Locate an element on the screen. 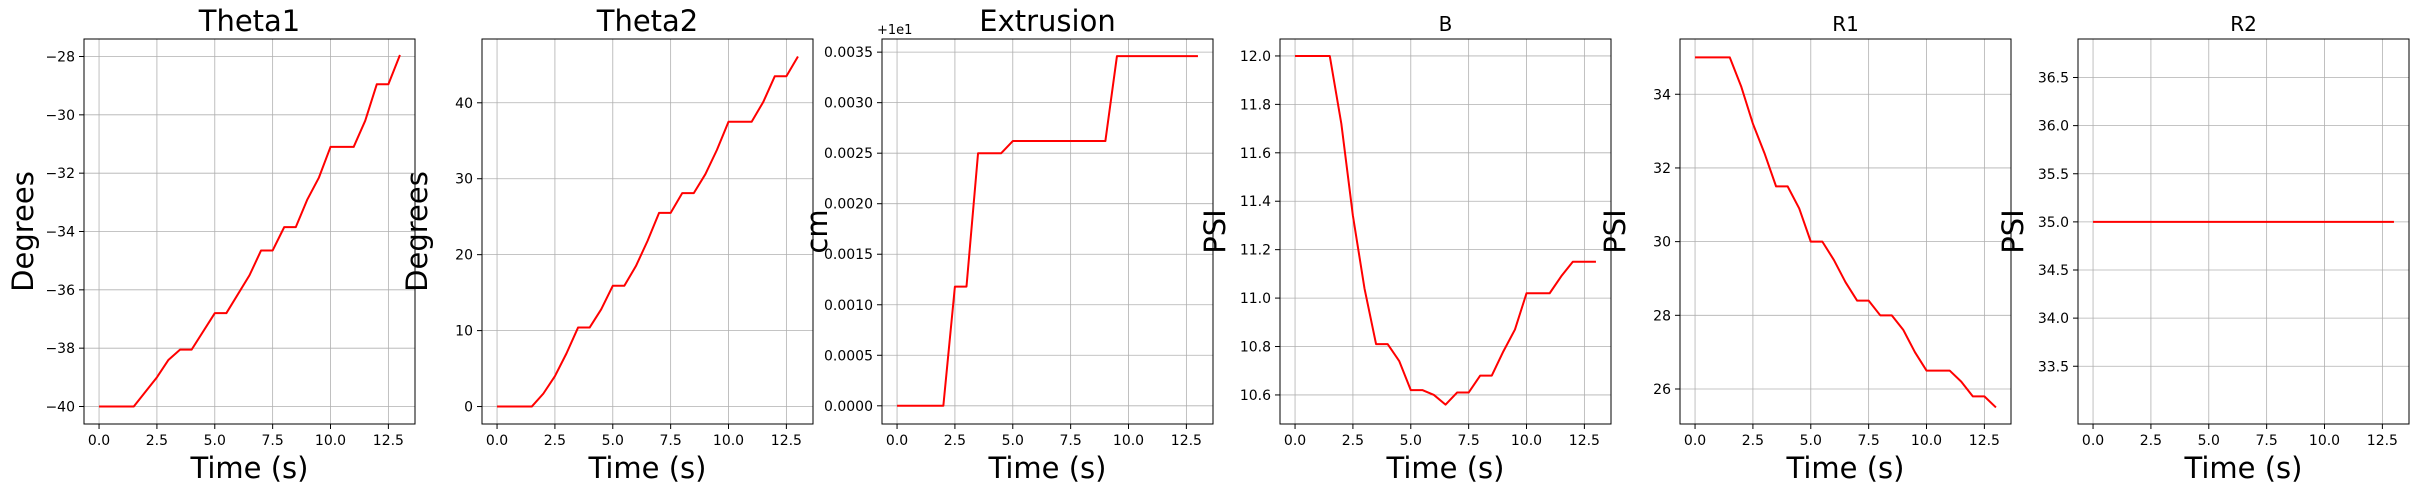 This screenshot has width=2417, height=496. chart-title: R2 is located at coordinates (2243, 24).